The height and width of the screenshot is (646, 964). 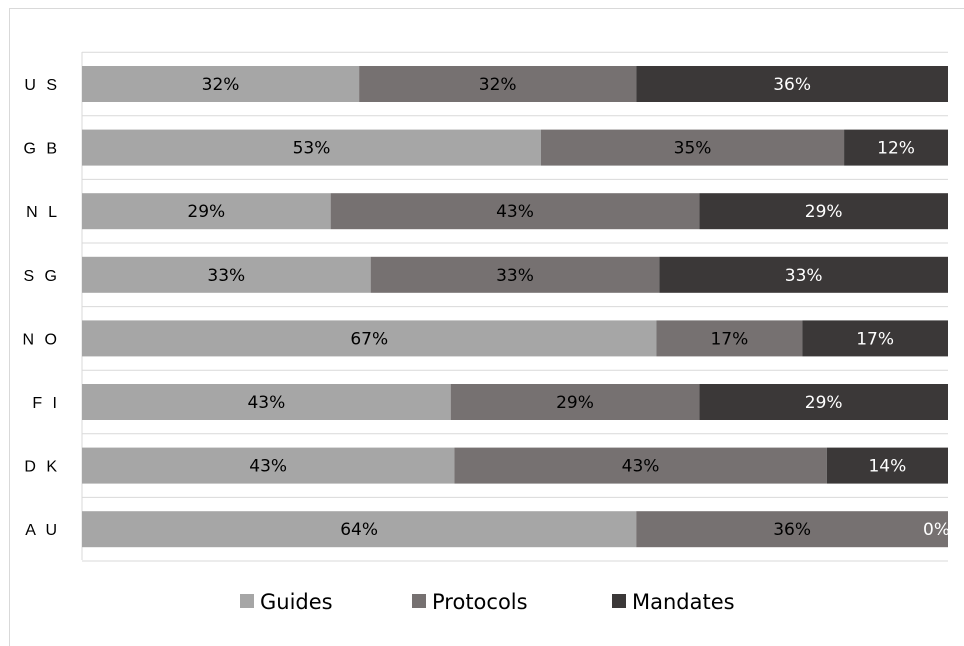 I want to click on data-label: 12%, so click(x=896, y=149).